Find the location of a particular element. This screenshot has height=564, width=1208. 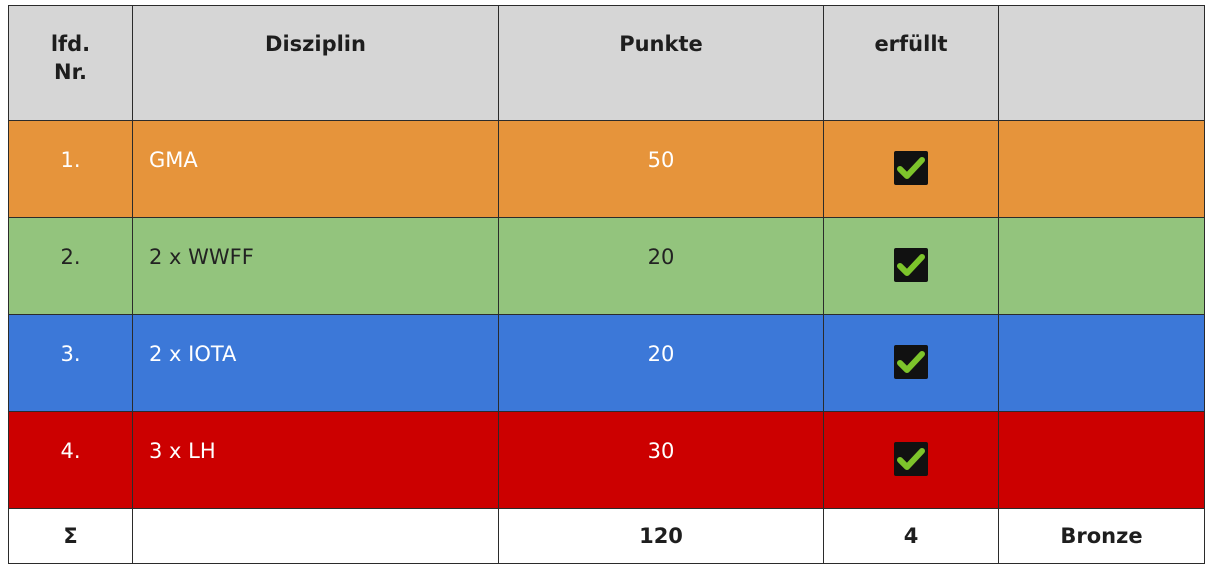

row-points: 30 is located at coordinates (661, 460).